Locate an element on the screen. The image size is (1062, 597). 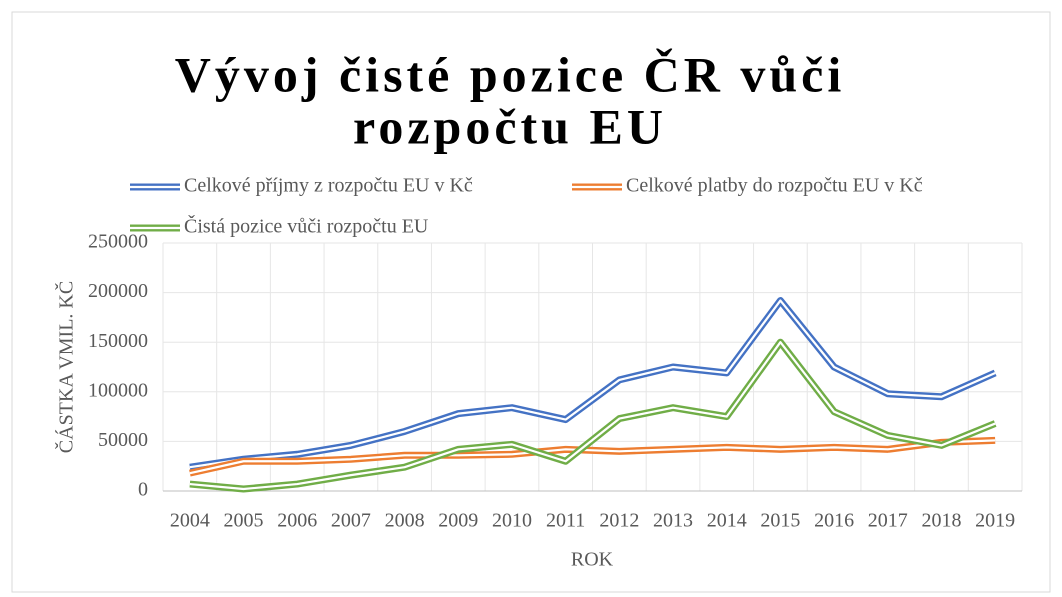
x-tick-label: 2012 is located at coordinates (619, 521).